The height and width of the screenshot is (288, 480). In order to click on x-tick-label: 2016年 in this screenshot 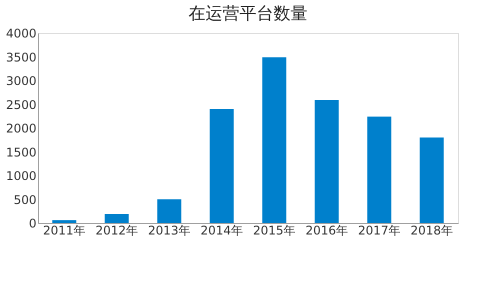, I will do `click(326, 231)`.